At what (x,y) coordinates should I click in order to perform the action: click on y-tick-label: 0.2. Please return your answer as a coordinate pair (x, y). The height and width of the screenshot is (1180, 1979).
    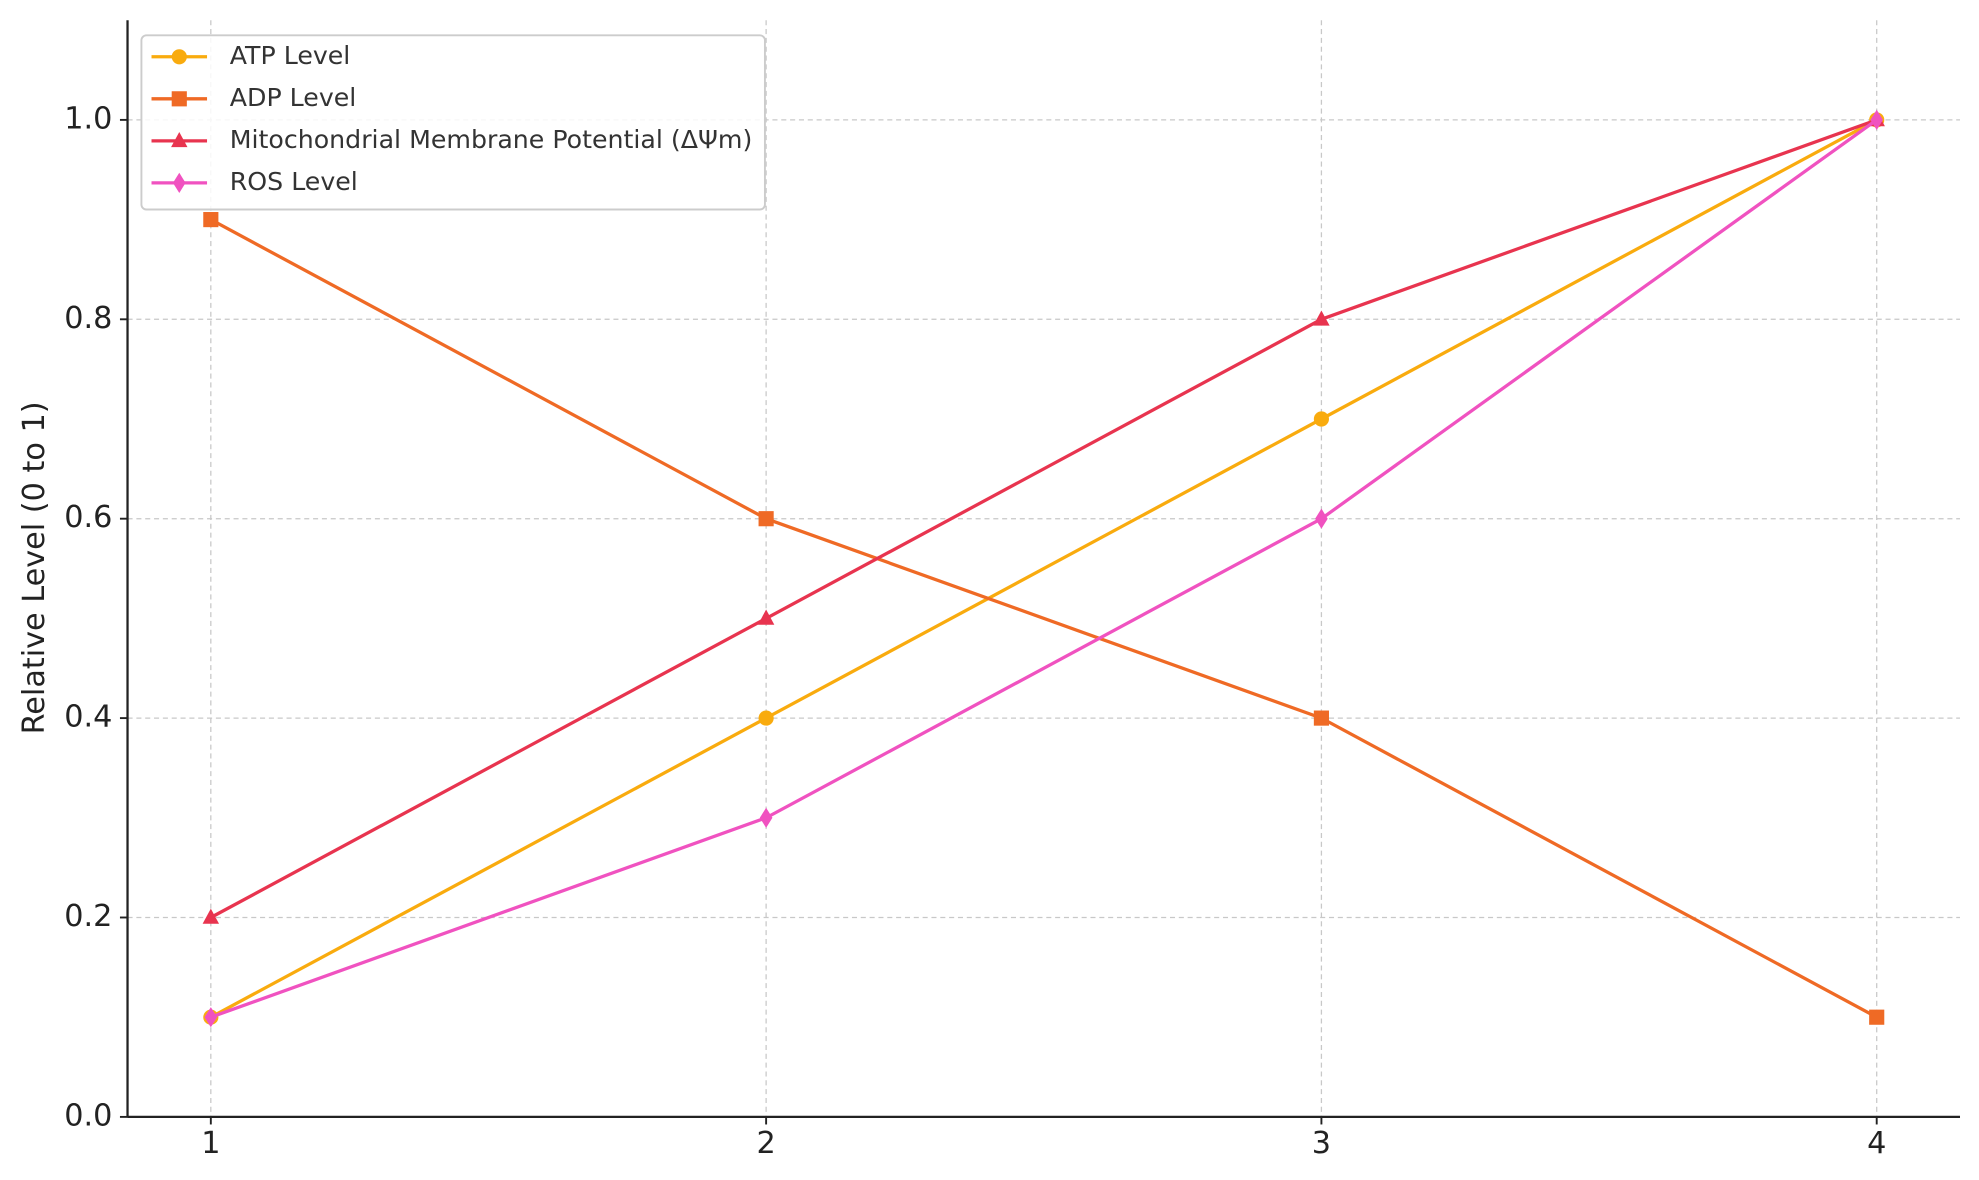
    Looking at the image, I should click on (88, 916).